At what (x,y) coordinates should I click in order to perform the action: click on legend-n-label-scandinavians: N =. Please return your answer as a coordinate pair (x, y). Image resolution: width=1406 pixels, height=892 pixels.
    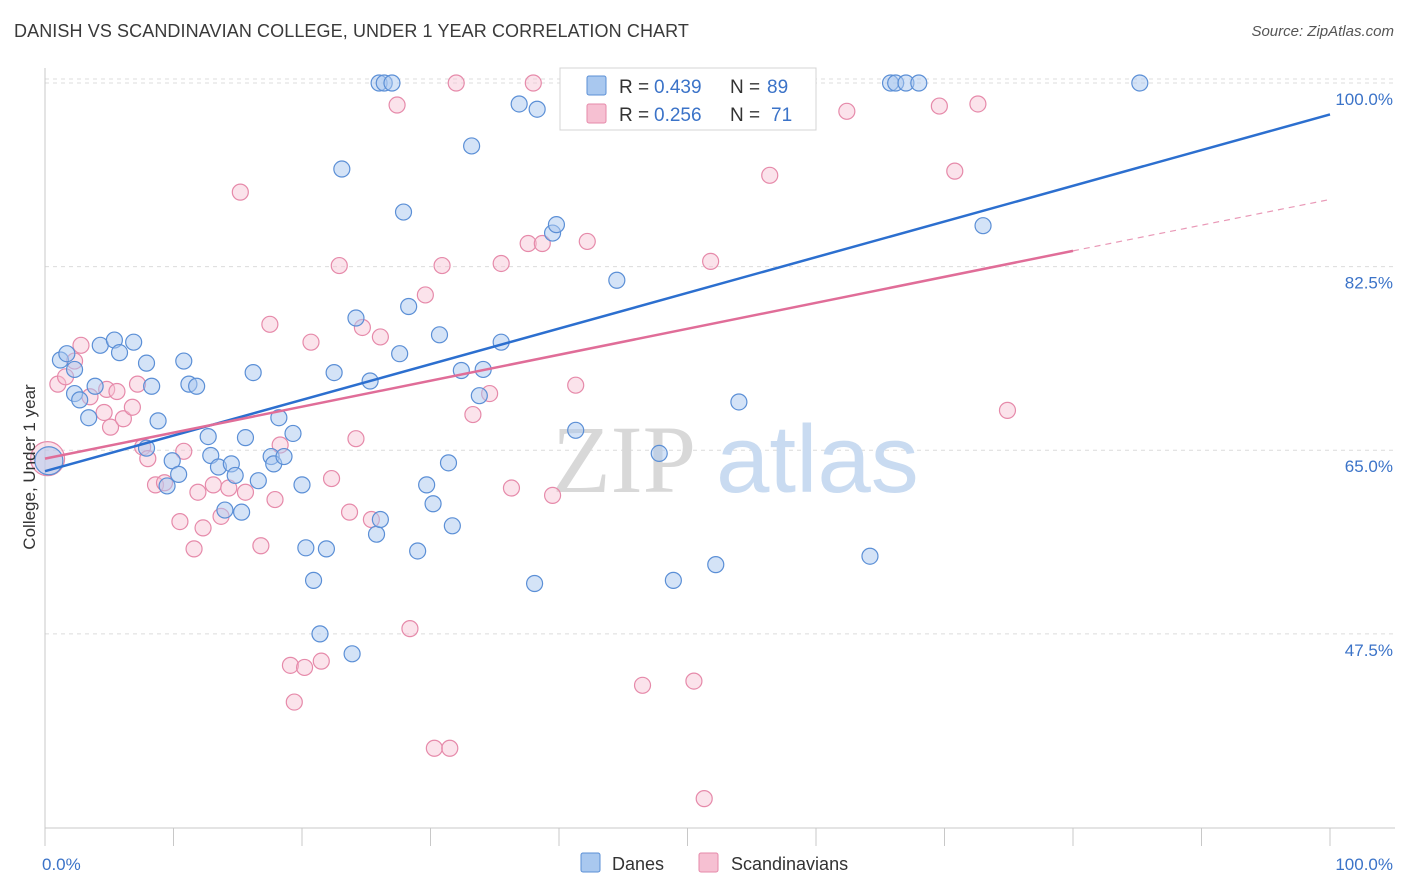
    Looking at the image, I should click on (745, 115).